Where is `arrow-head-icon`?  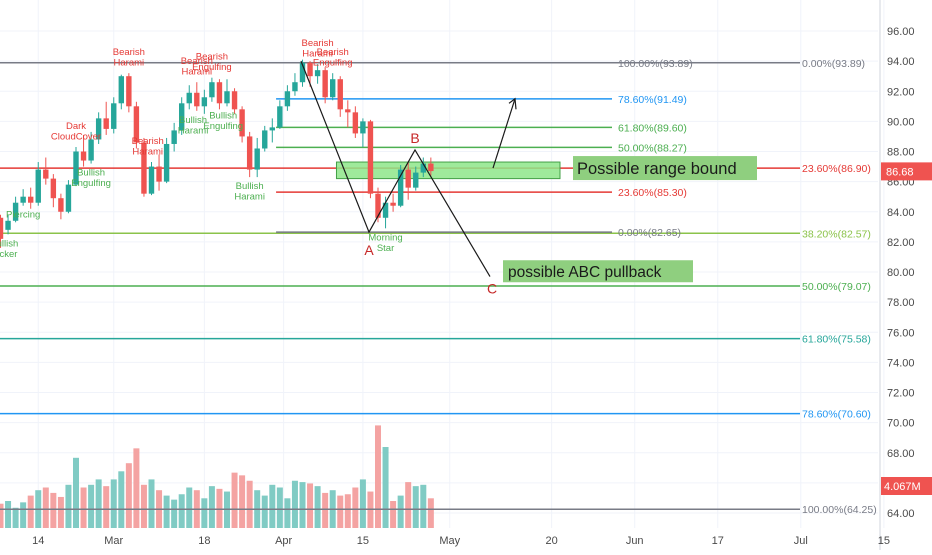 arrow-head-icon is located at coordinates (512, 103).